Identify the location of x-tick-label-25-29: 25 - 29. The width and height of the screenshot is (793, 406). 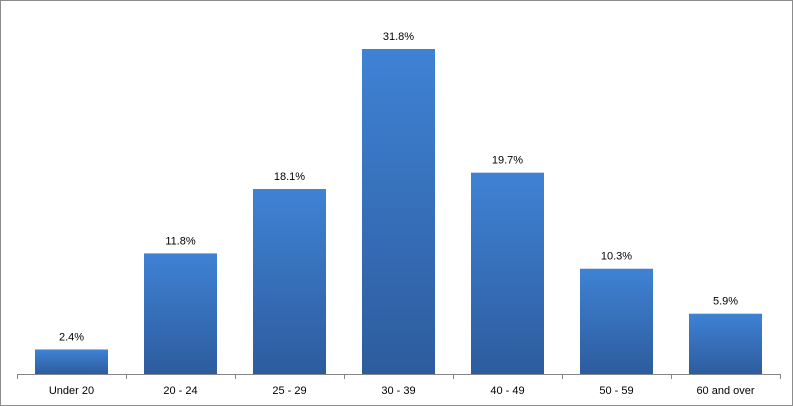
(289, 391).